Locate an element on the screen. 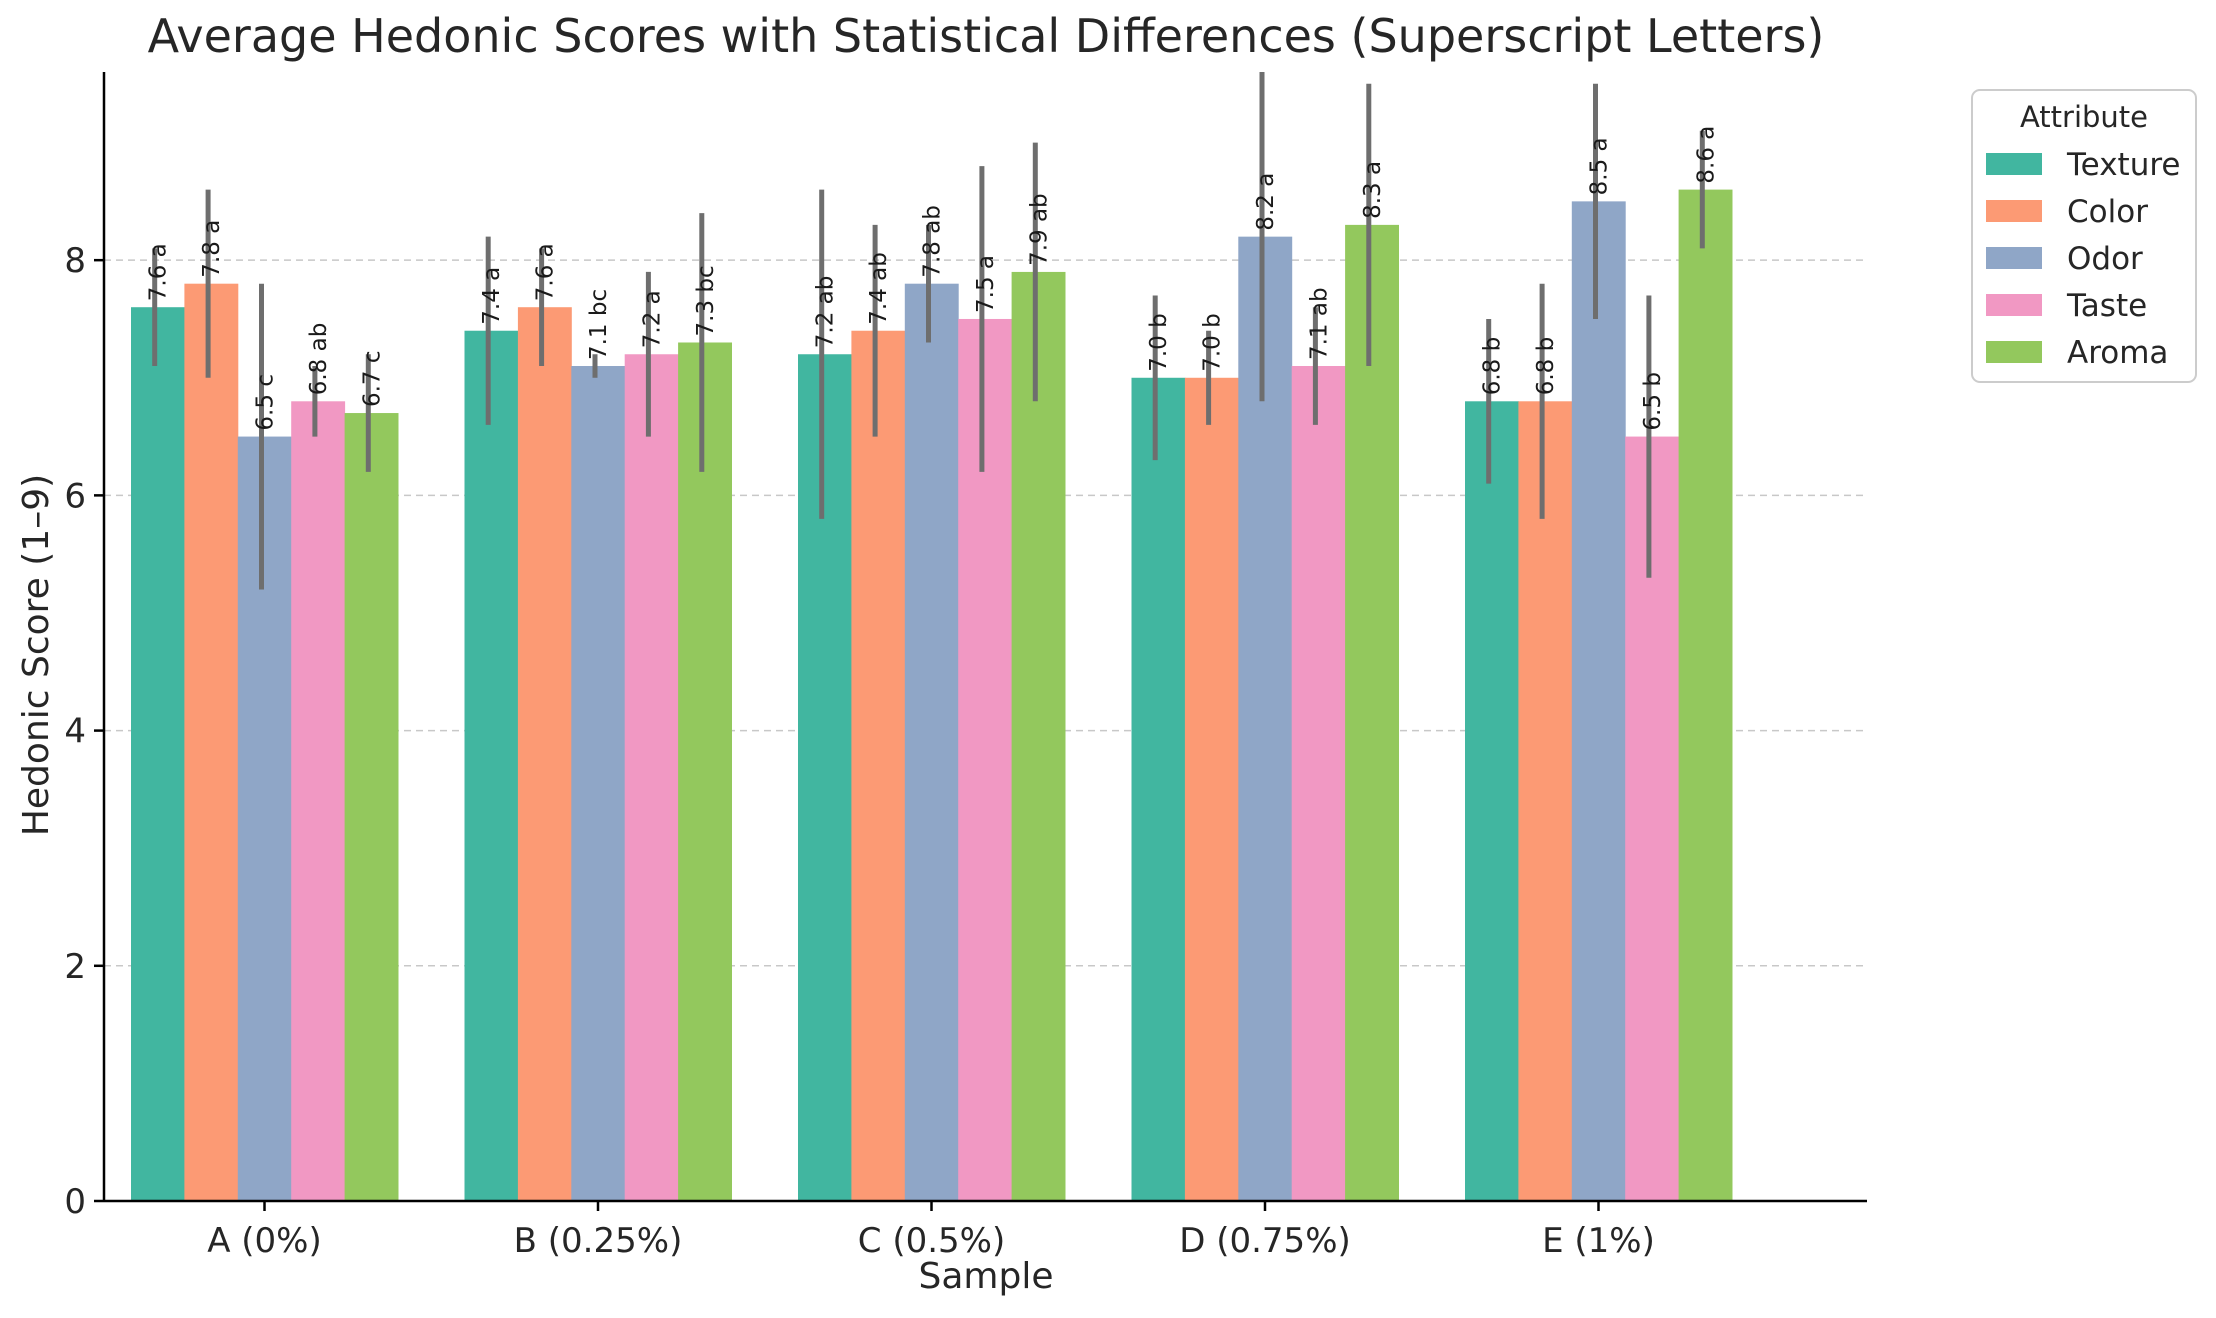 The width and height of the screenshot is (2216, 1318). data-label: 7.2 a is located at coordinates (652, 319).